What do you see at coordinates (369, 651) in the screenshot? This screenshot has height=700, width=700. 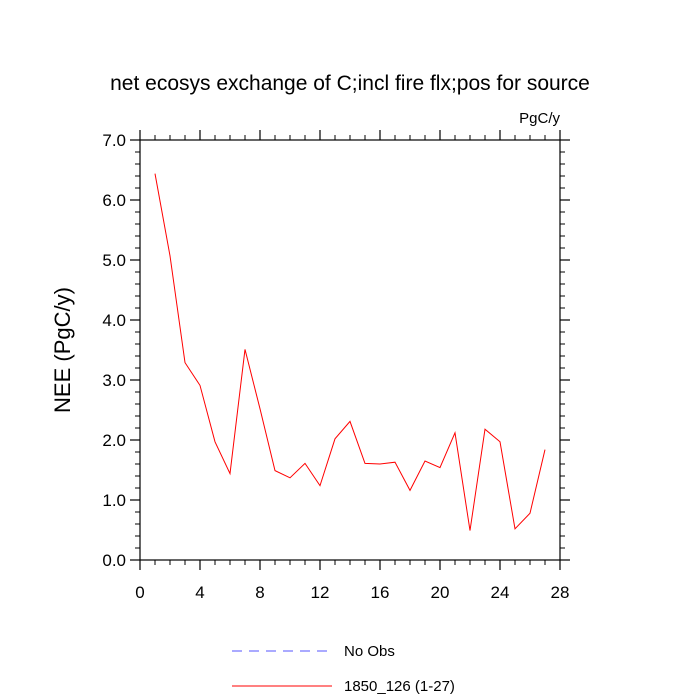 I see `legend-label-0: No Obs` at bounding box center [369, 651].